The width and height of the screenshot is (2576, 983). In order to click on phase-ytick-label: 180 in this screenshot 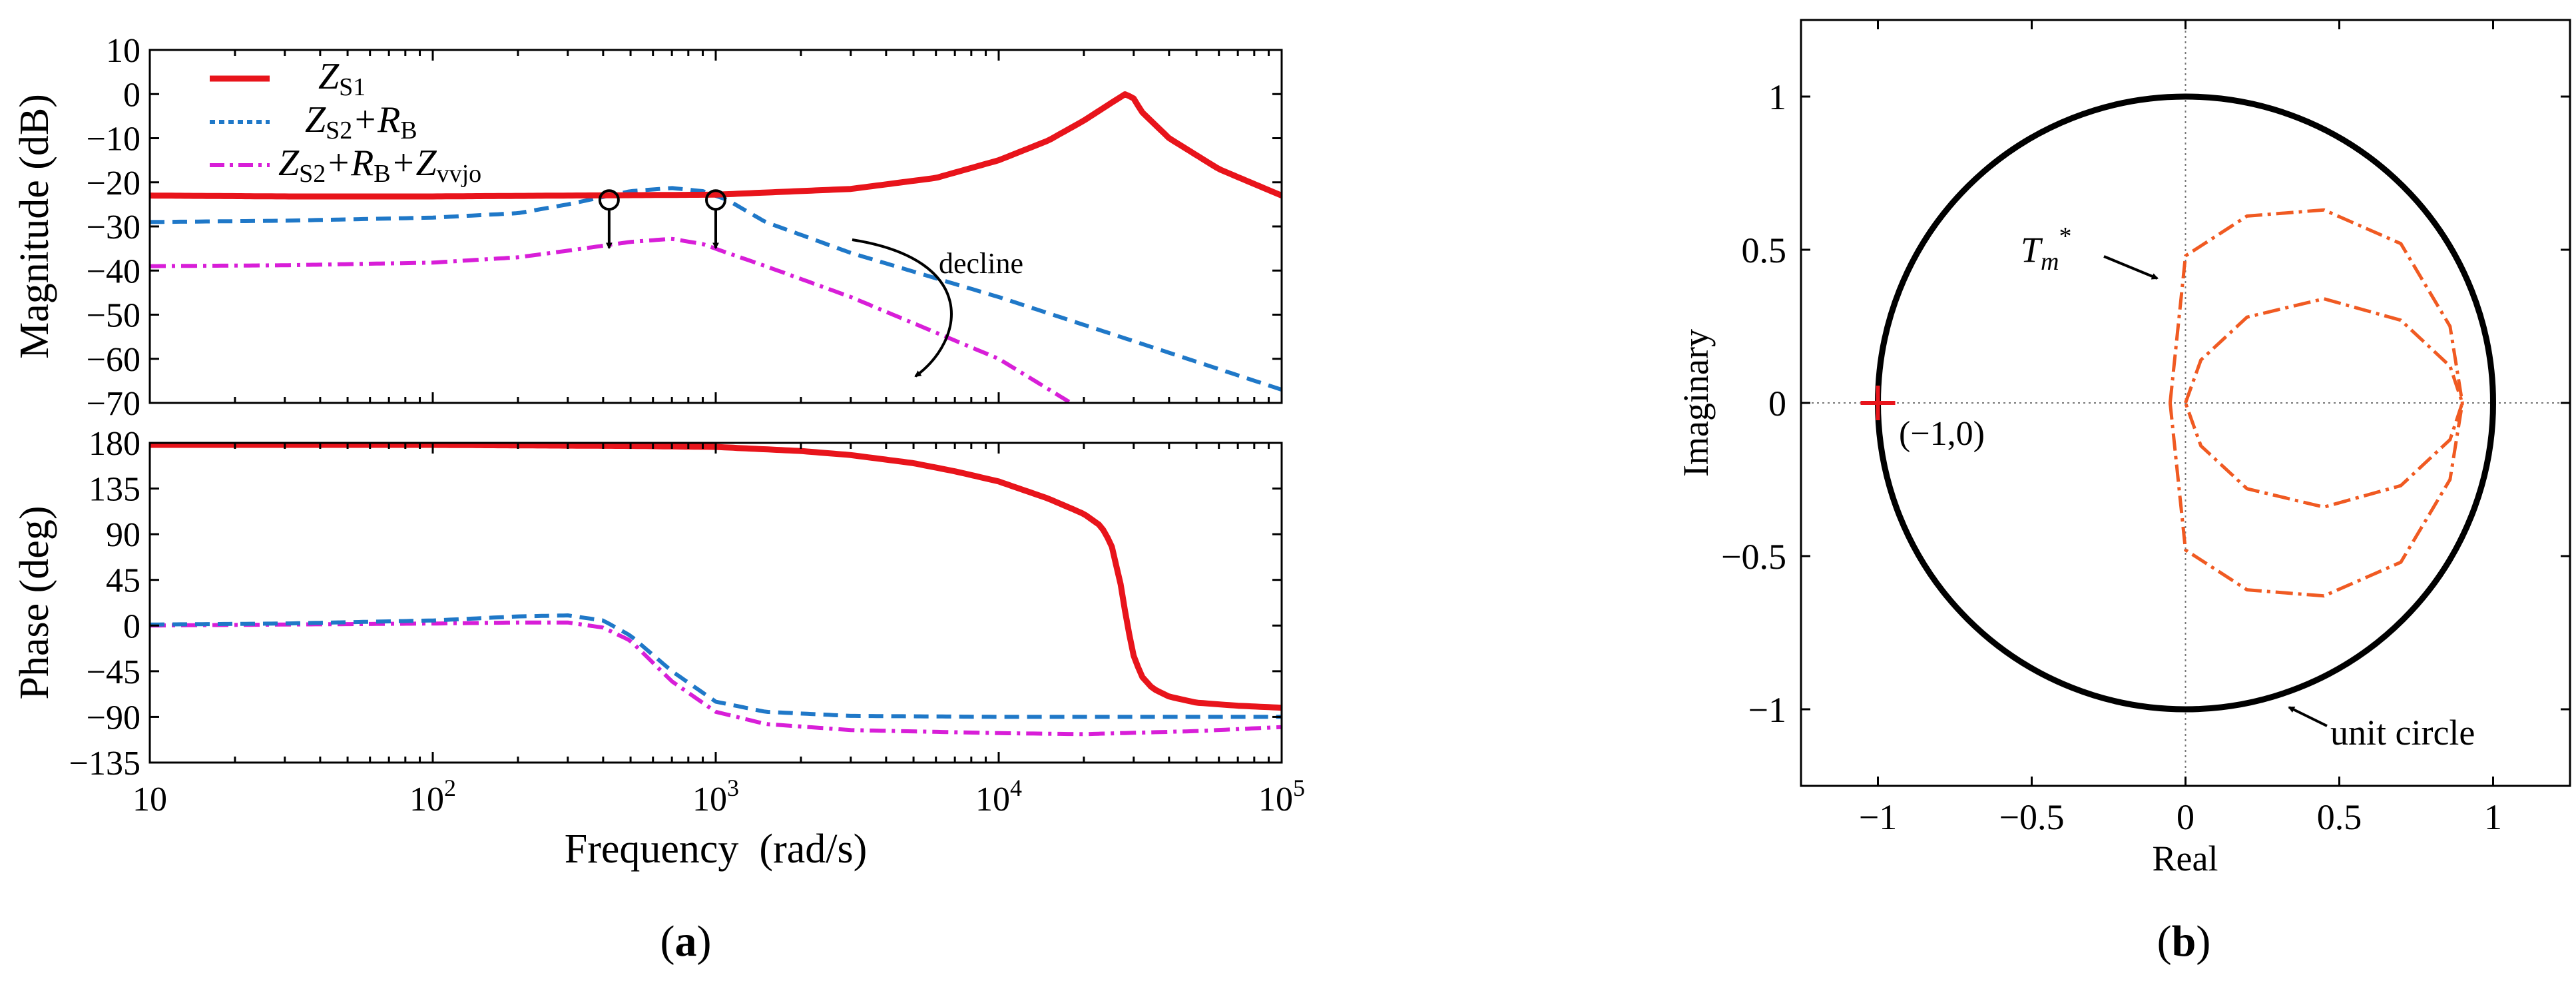, I will do `click(115, 444)`.